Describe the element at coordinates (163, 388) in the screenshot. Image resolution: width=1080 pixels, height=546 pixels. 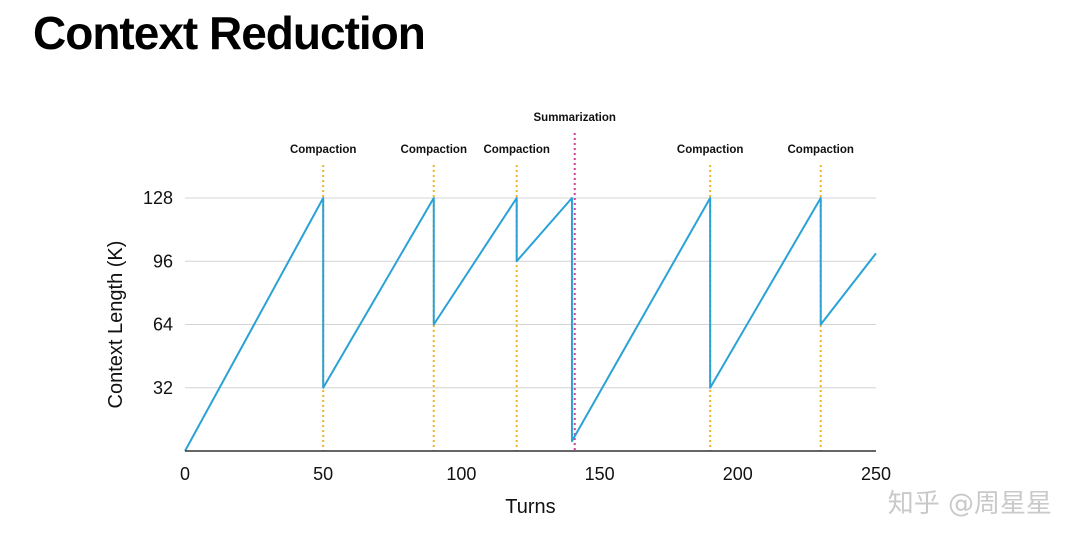
I see `y-tick-label: 32` at that location.